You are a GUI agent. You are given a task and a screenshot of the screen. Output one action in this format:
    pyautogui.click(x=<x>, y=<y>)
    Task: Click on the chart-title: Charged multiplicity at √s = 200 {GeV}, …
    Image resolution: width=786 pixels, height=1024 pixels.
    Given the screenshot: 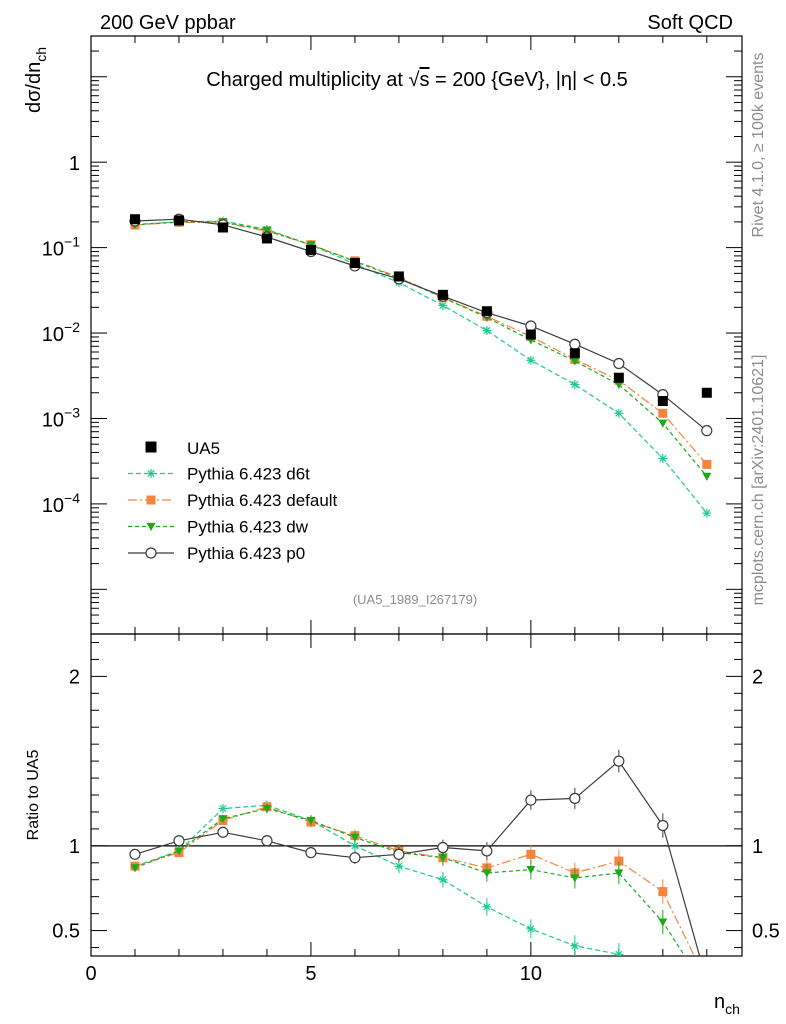 What is the action you would take?
    pyautogui.click(x=417, y=80)
    